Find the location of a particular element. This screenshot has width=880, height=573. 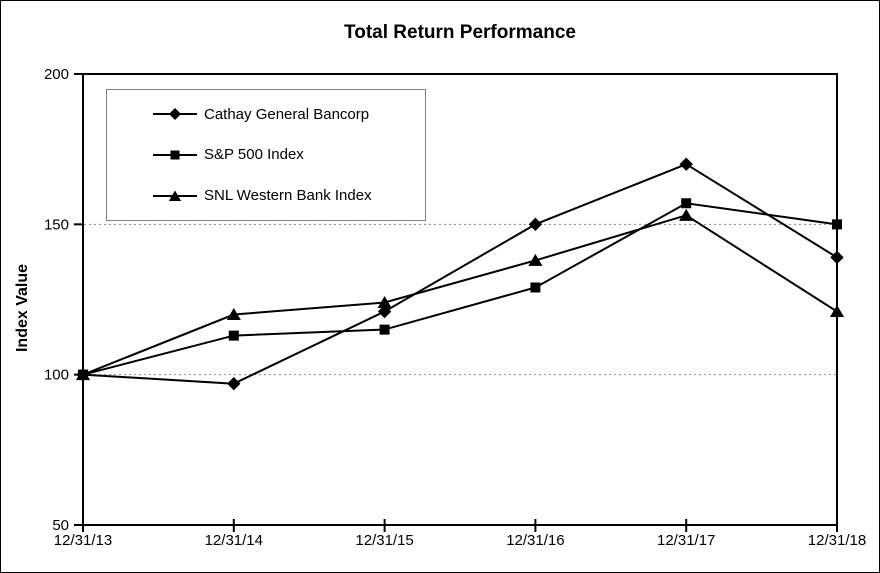

y-tick-label-100: 100 is located at coordinates (56, 375).